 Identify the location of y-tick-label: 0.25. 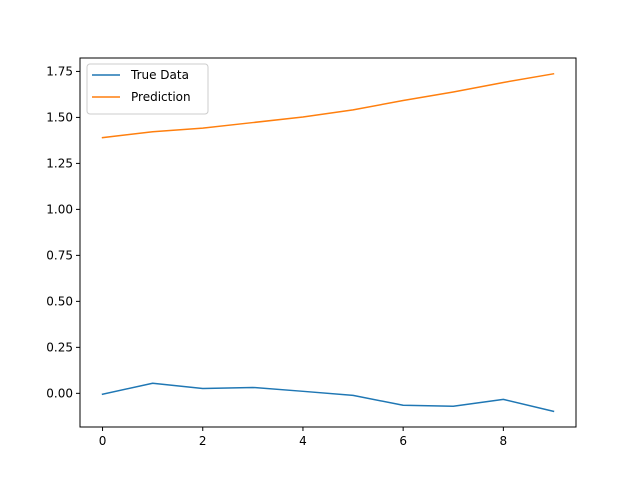
(59, 347).